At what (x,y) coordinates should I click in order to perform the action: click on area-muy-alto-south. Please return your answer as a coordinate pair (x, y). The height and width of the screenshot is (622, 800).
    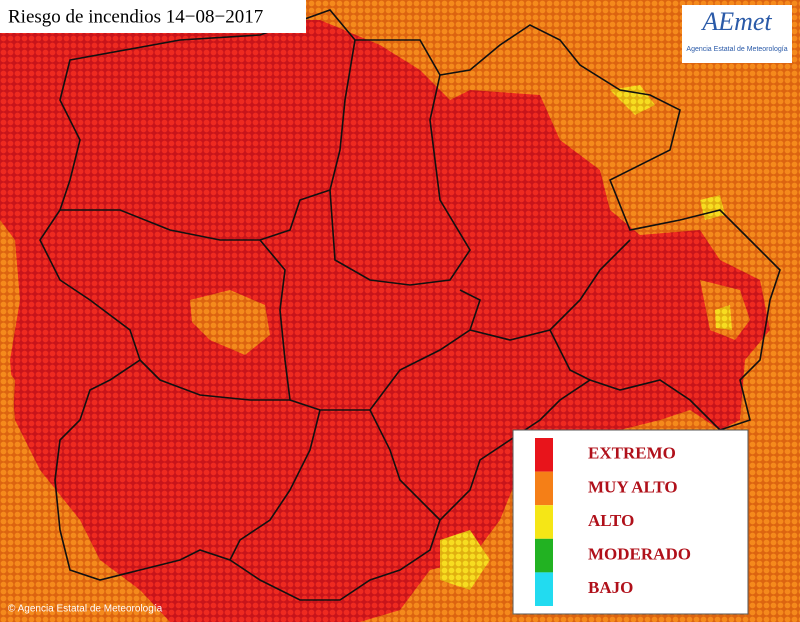
    Looking at the image, I should click on (85, 591).